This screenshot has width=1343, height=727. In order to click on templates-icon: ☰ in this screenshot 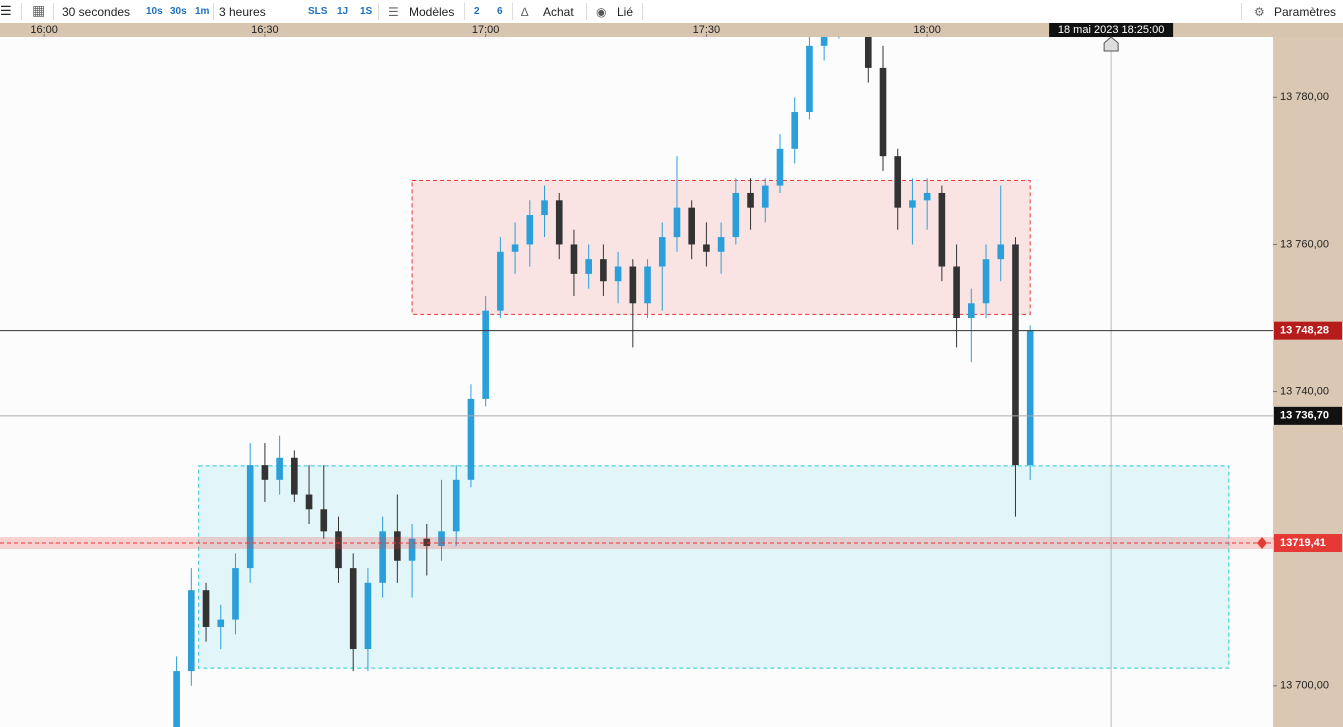, I will do `click(393, 12)`.